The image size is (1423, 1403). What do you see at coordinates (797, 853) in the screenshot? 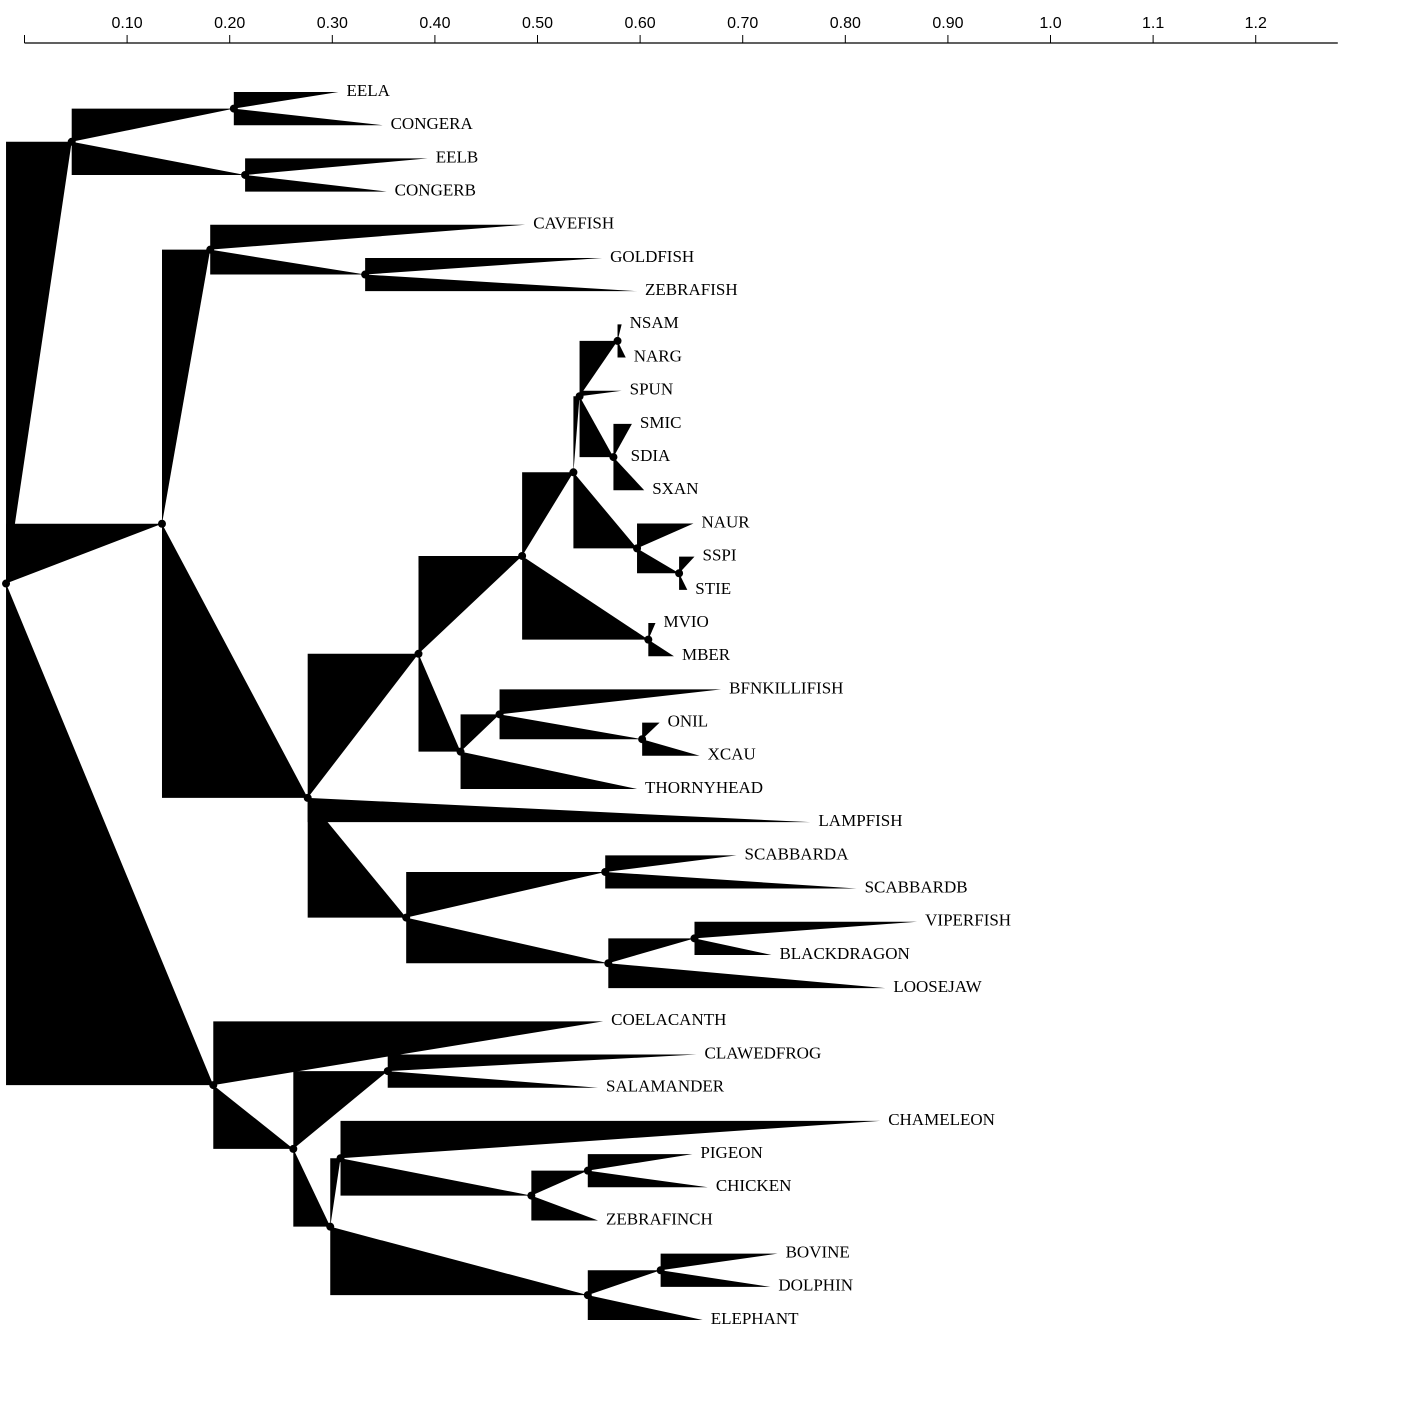
I see `leaf-label: SCABBARDA` at bounding box center [797, 853].